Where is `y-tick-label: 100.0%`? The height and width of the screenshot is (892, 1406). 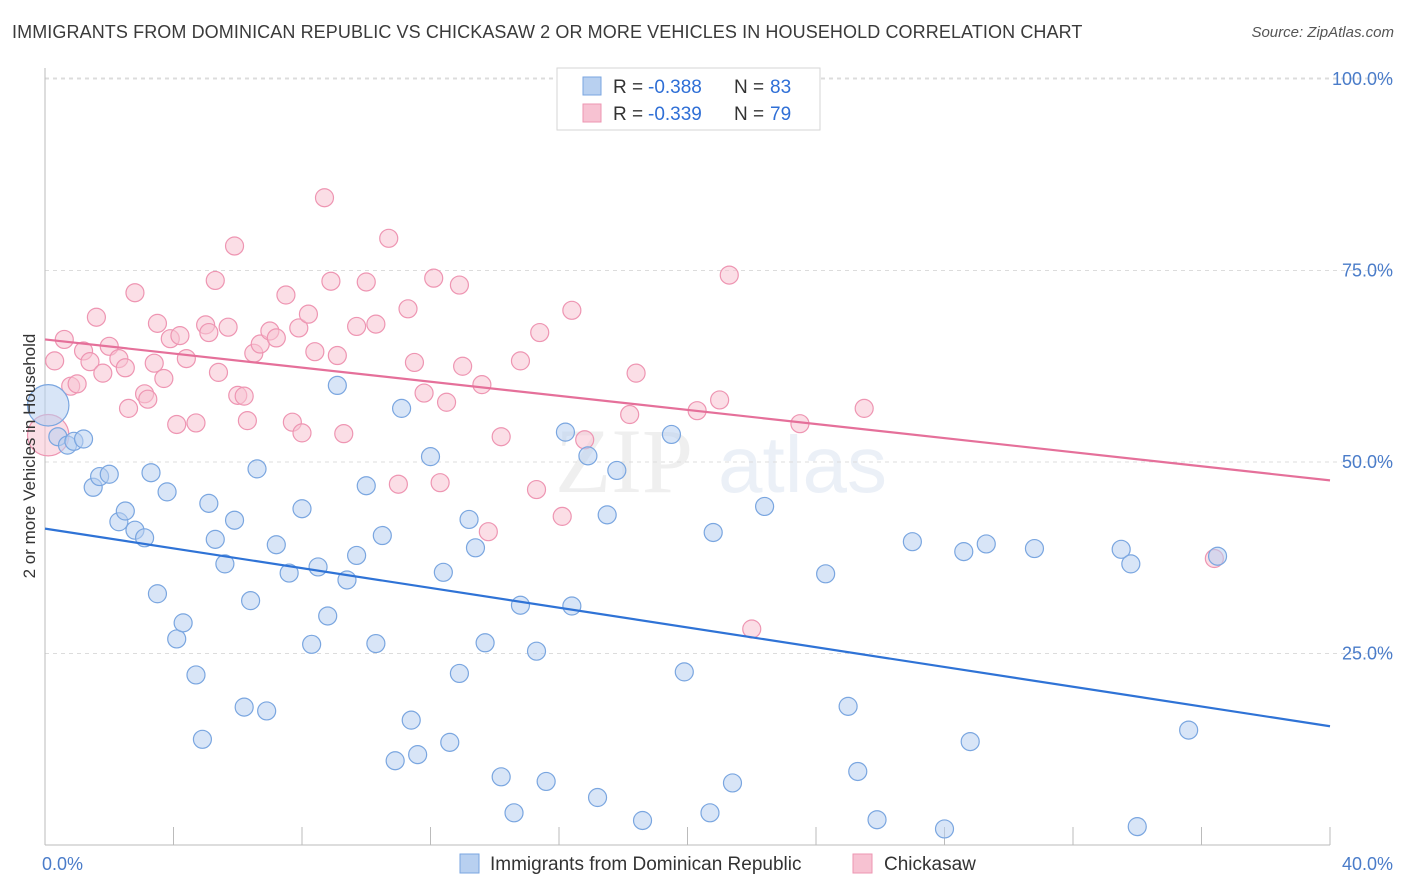
y-tick-label: 100.0% is located at coordinates (1362, 79).